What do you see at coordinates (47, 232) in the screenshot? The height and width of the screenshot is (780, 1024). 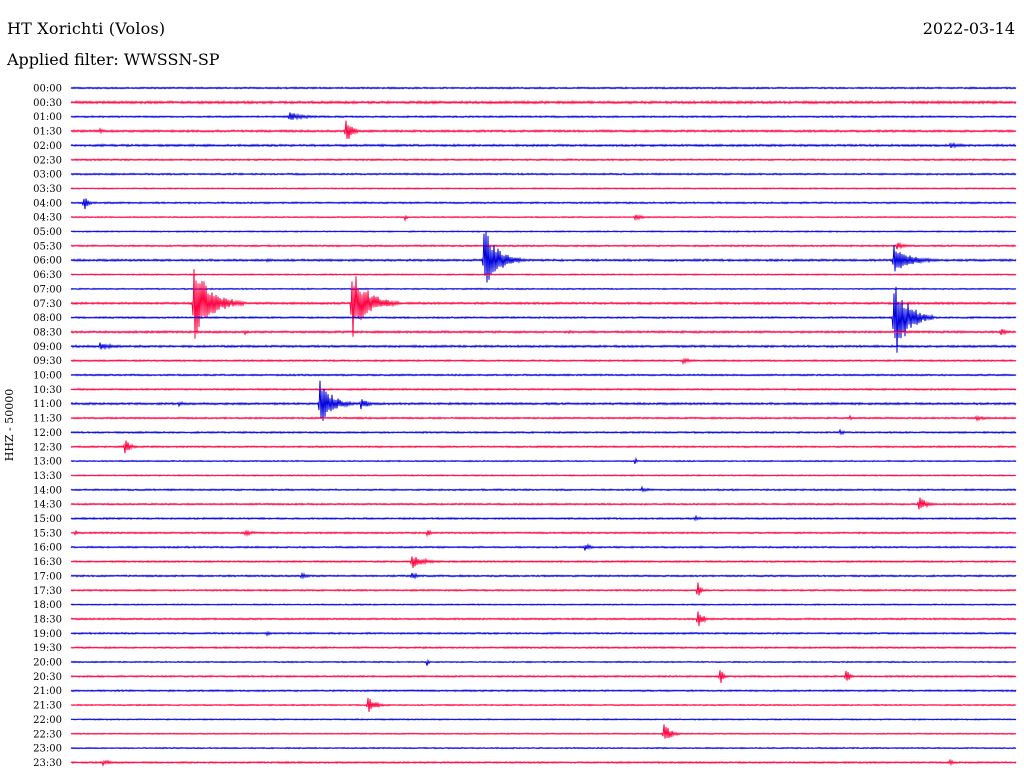 I see `time-tick-label: 05:00` at bounding box center [47, 232].